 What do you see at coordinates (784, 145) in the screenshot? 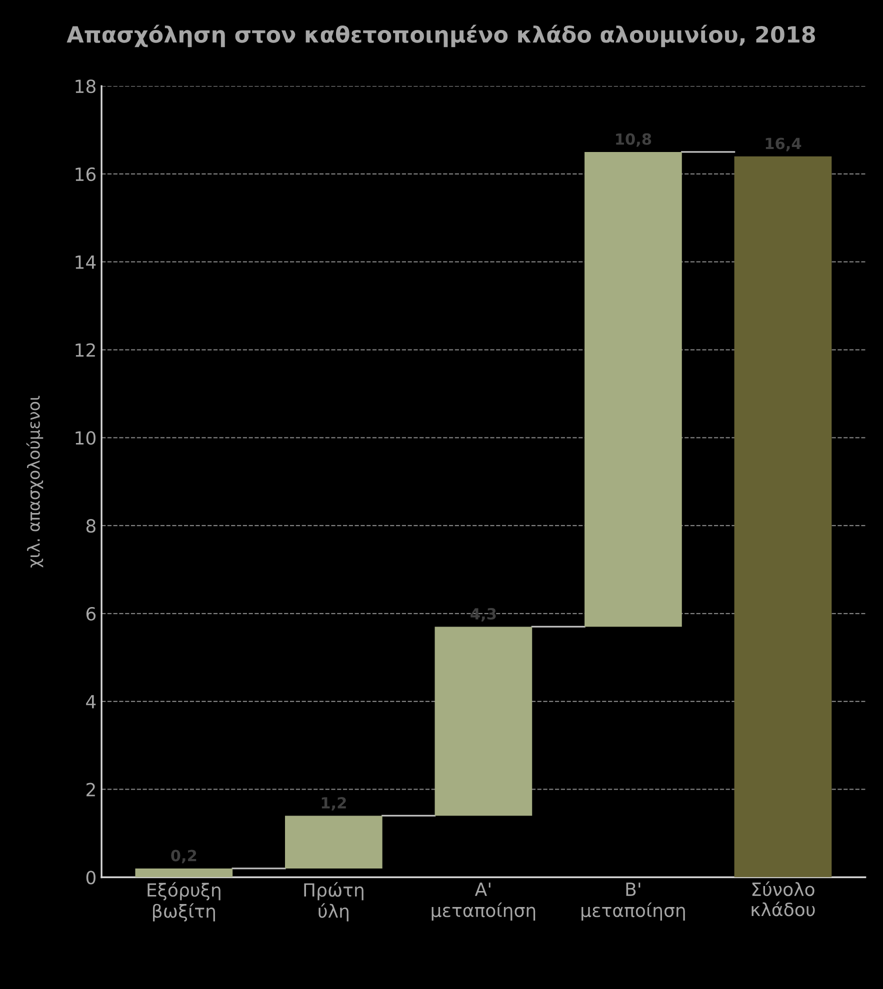
I see `data-label: 16,4` at bounding box center [784, 145].